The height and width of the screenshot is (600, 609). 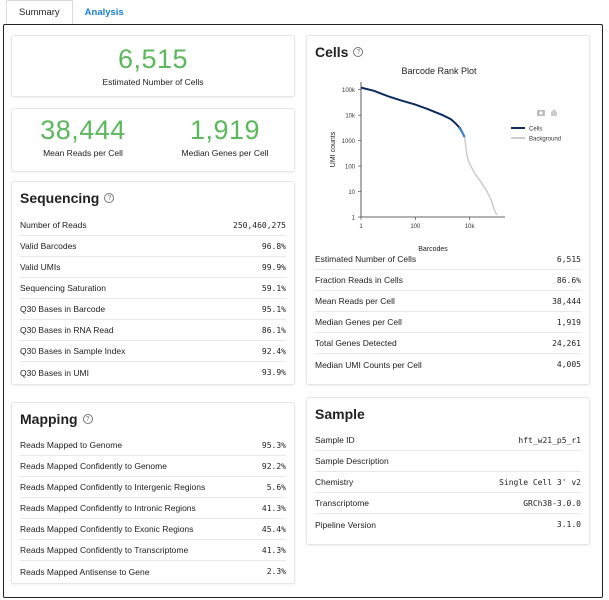 I want to click on estimated-cells-label: Estimated Number of Cells, so click(x=153, y=82).